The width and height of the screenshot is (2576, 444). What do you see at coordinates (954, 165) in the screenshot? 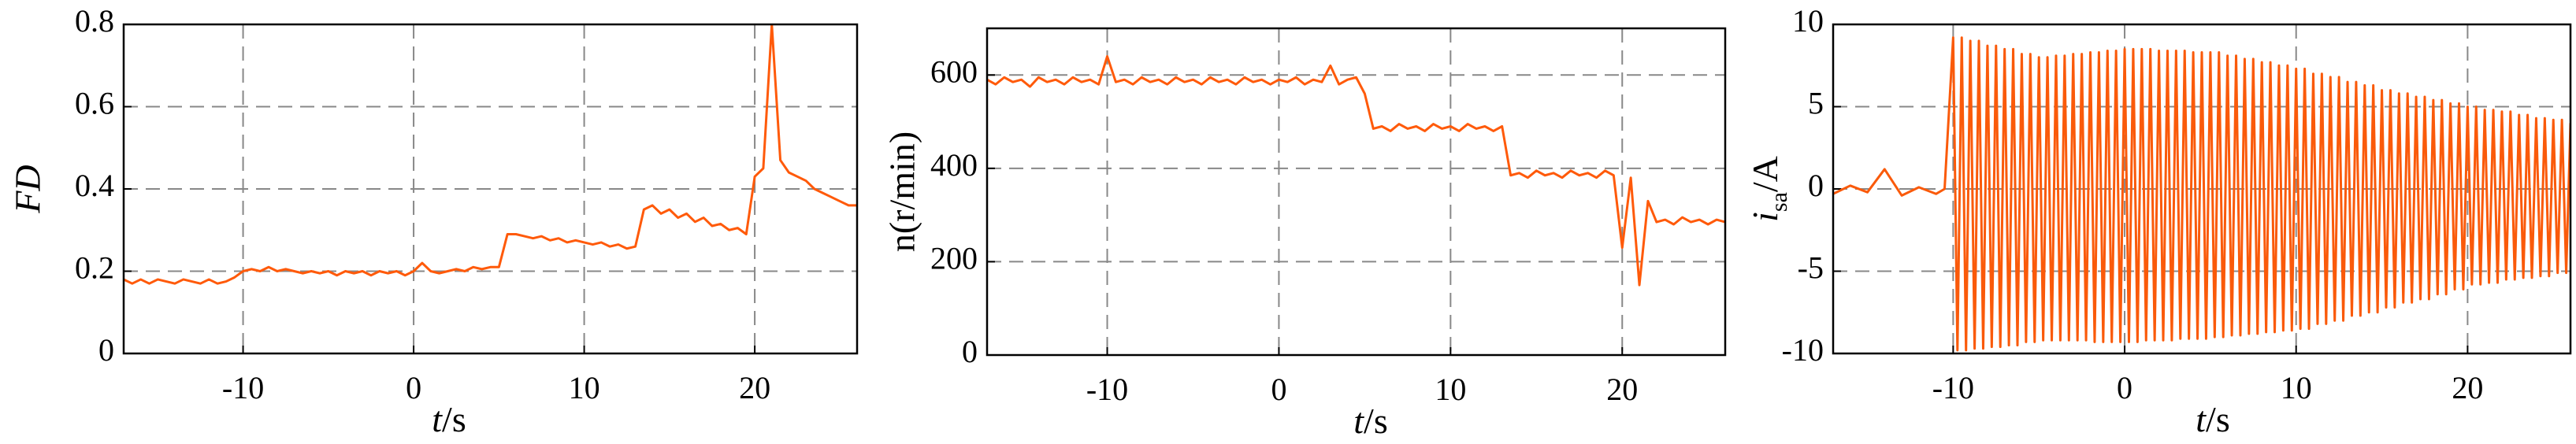
I see `y-tick-label: 400` at bounding box center [954, 165].